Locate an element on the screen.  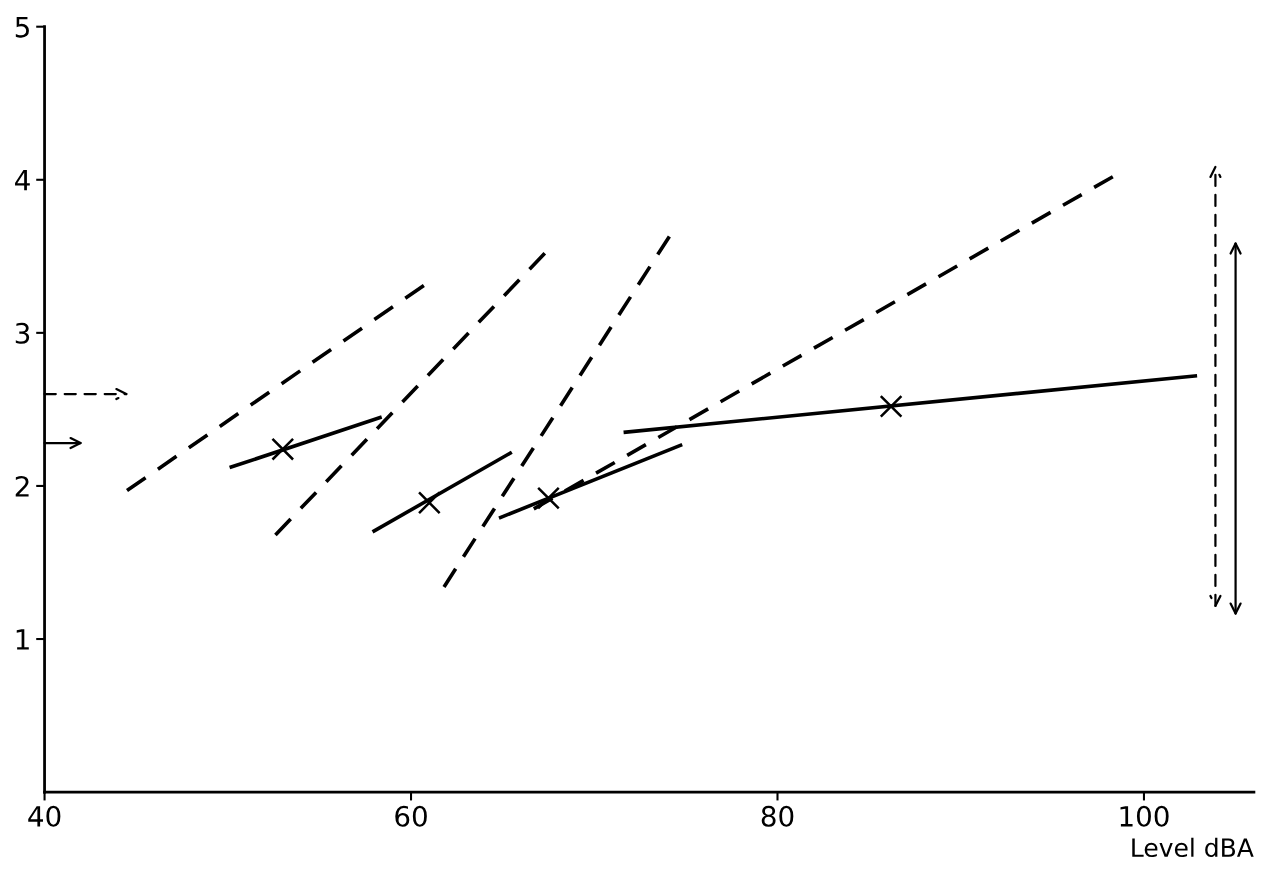
y-tick-label: 2 is located at coordinates (22, 486).